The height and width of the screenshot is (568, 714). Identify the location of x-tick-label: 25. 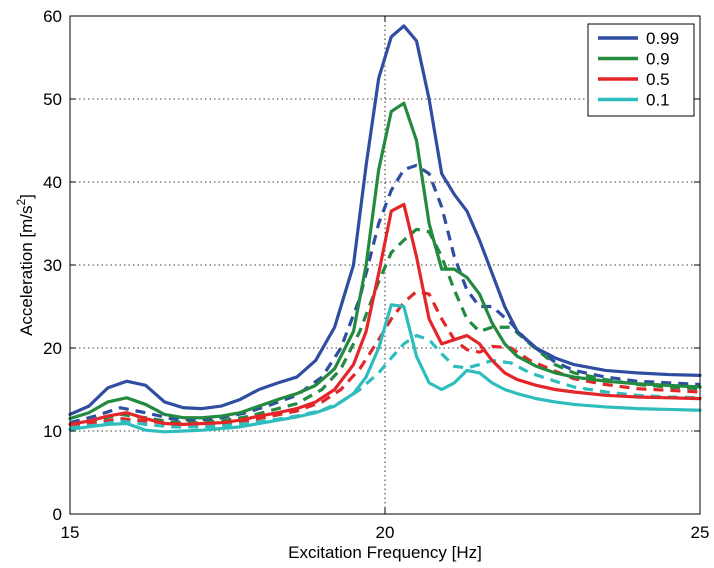
(700, 532).